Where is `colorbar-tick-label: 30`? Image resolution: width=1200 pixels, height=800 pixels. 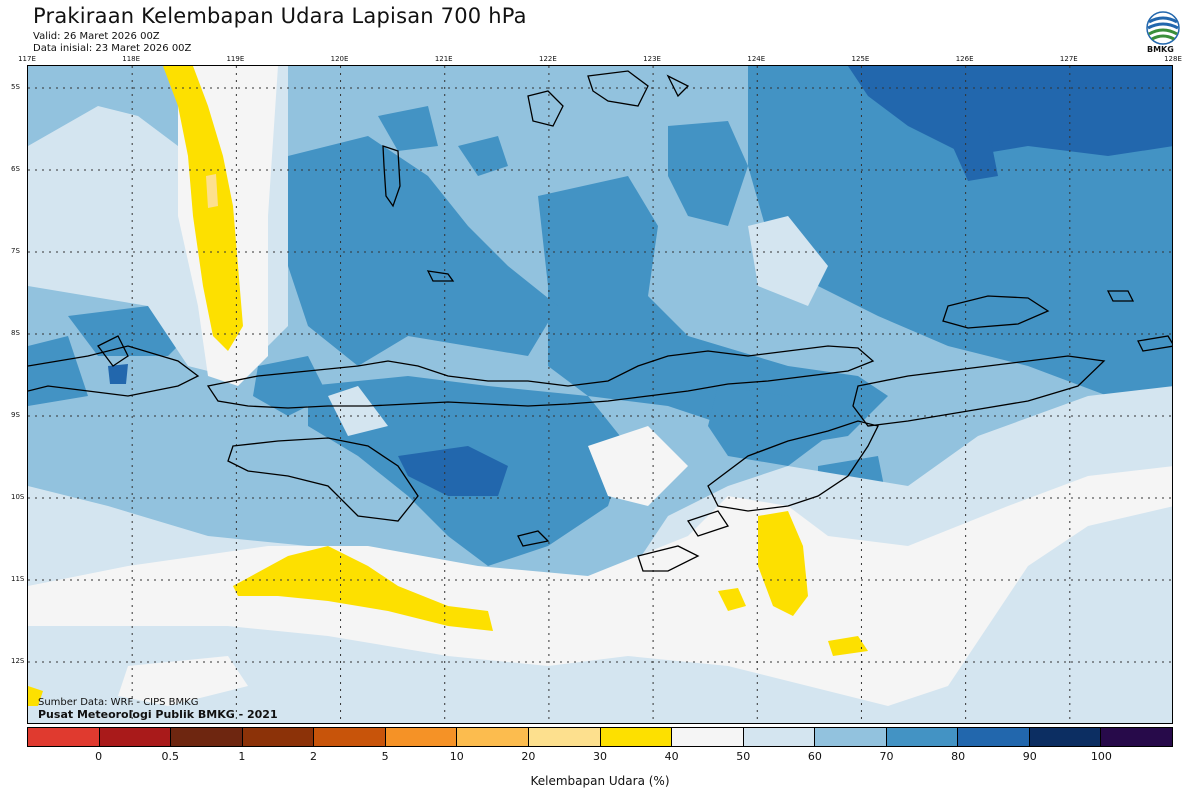
colorbar-tick-label: 30 is located at coordinates (600, 756).